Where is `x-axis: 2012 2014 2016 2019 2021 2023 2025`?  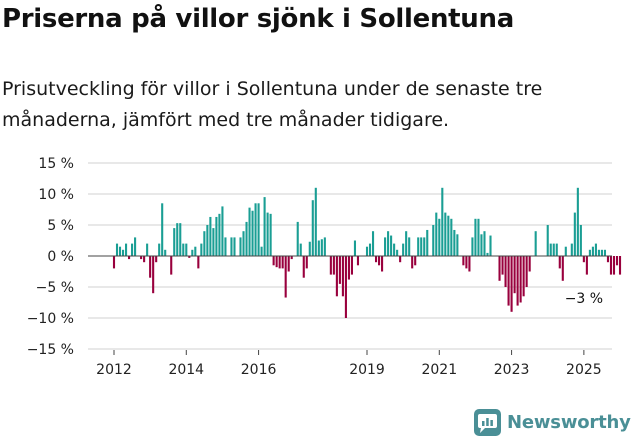
x-axis: 2012 2014 2016 2019 2021 2023 2025 is located at coordinates (349, 364).